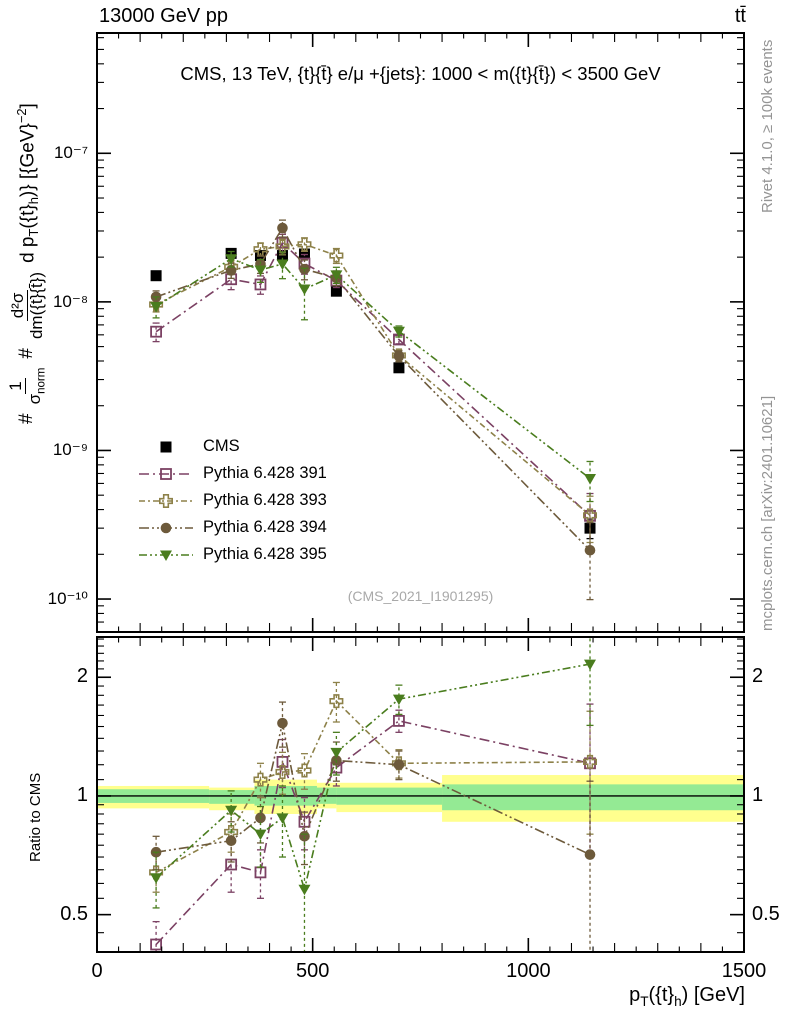 Image resolution: width=786 pixels, height=1024 pixels. What do you see at coordinates (740, 16) in the screenshot?
I see `process-label: tt̄` at bounding box center [740, 16].